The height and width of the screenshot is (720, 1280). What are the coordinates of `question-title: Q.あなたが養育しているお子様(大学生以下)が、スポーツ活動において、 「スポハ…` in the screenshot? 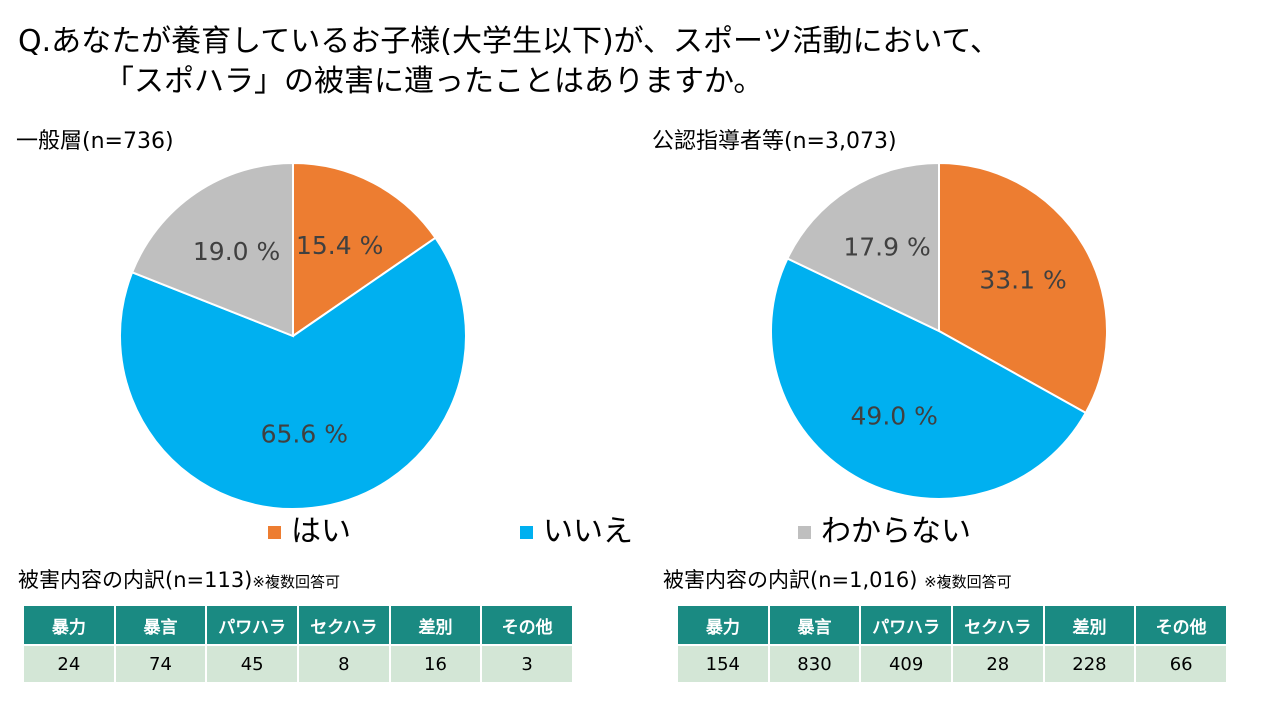 It's located at (509, 62).